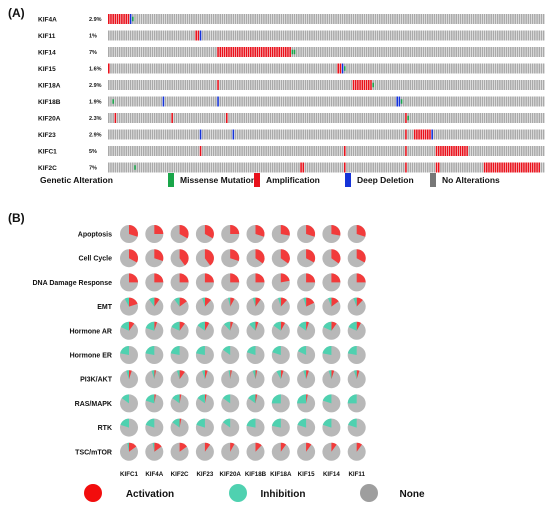  What do you see at coordinates (47, 135) in the screenshot?
I see `gene-label: KIF23` at bounding box center [47, 135].